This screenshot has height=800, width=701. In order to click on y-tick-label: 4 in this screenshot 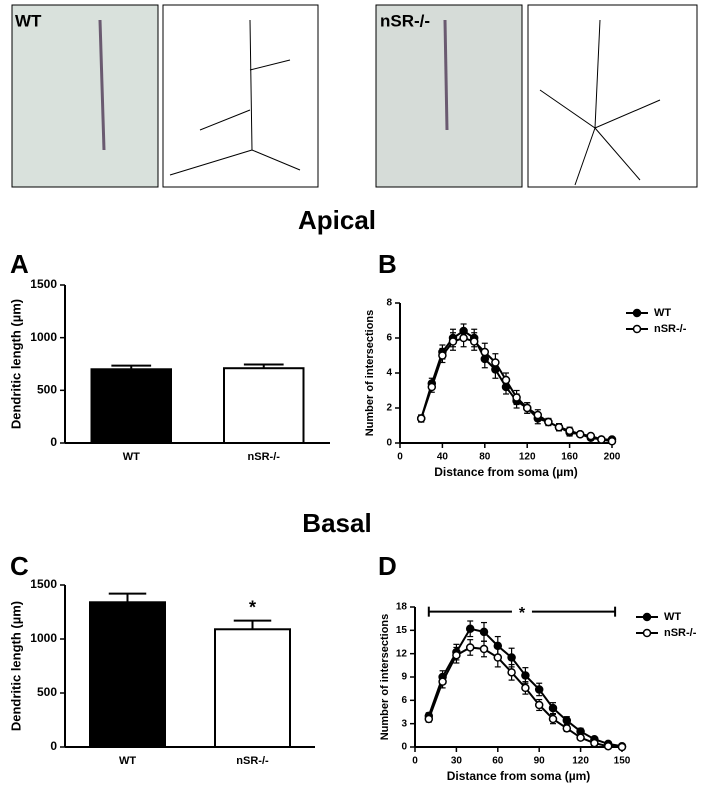, I will do `click(389, 373)`.